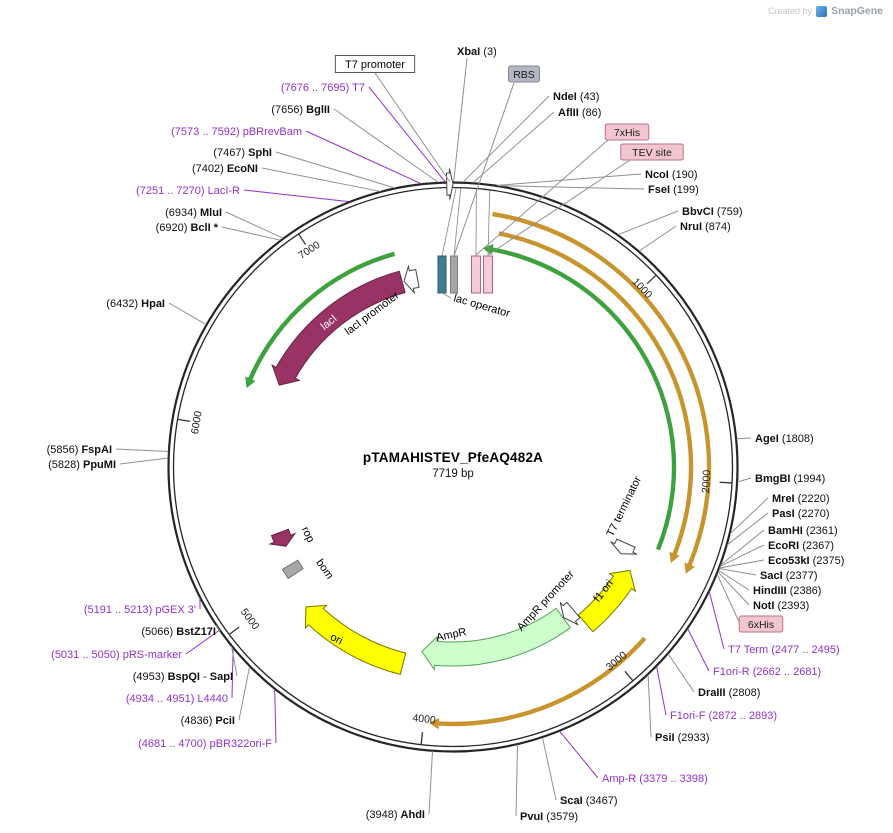 The image size is (893, 833). Describe the element at coordinates (177, 699) in the screenshot. I see `label-L4440: (4934 .. 4951) L4440` at that location.